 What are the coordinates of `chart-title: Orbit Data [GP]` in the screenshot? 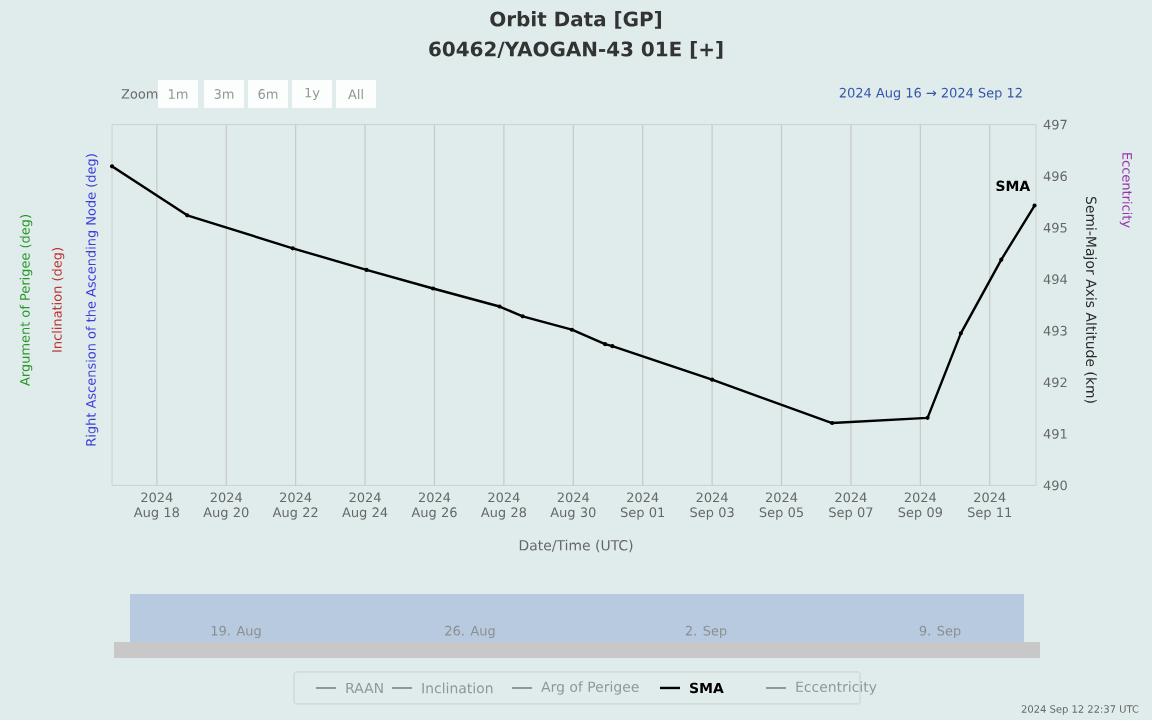 It's located at (576, 20).